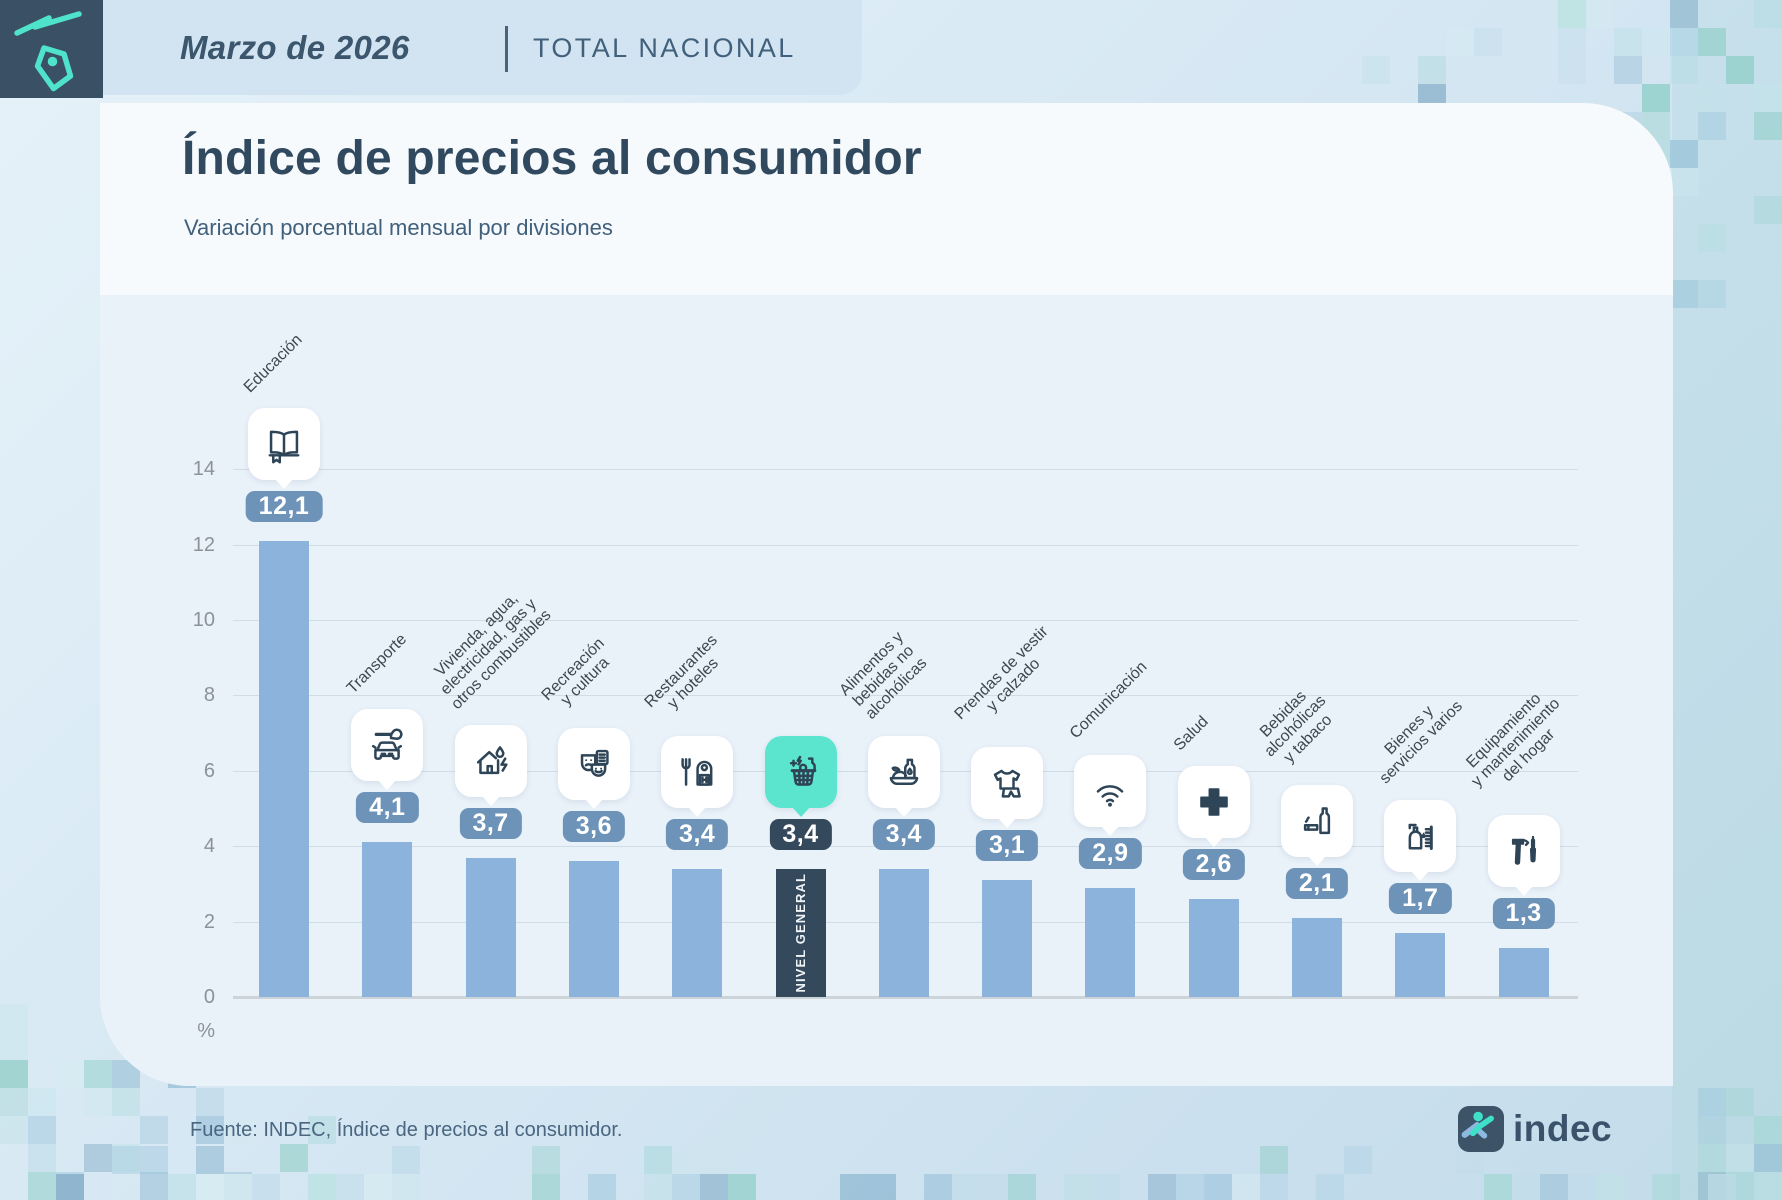 The width and height of the screenshot is (1782, 1200). Describe the element at coordinates (1727, 600) in the screenshot. I see `background-wash` at that location.